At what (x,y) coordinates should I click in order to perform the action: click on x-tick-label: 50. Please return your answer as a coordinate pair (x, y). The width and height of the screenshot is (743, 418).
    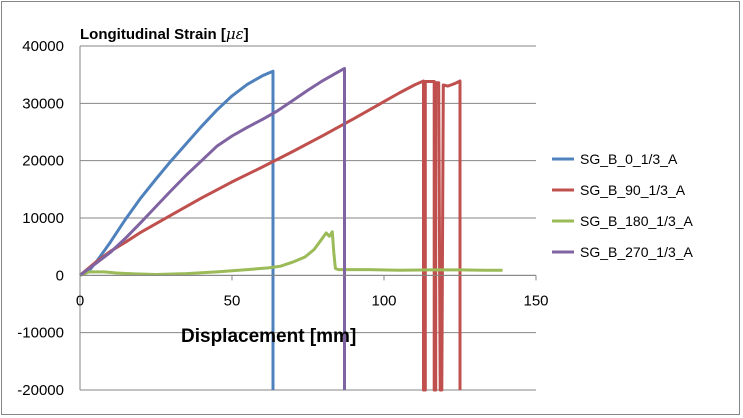
    Looking at the image, I should click on (232, 300).